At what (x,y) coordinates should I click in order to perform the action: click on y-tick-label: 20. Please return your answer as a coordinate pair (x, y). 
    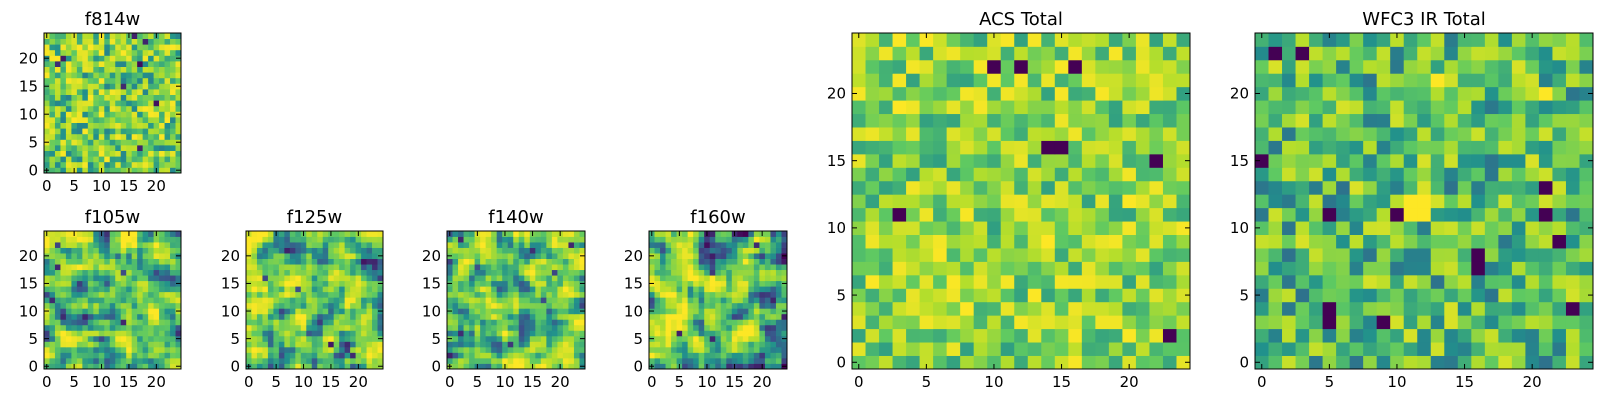
    Looking at the image, I should click on (836, 94).